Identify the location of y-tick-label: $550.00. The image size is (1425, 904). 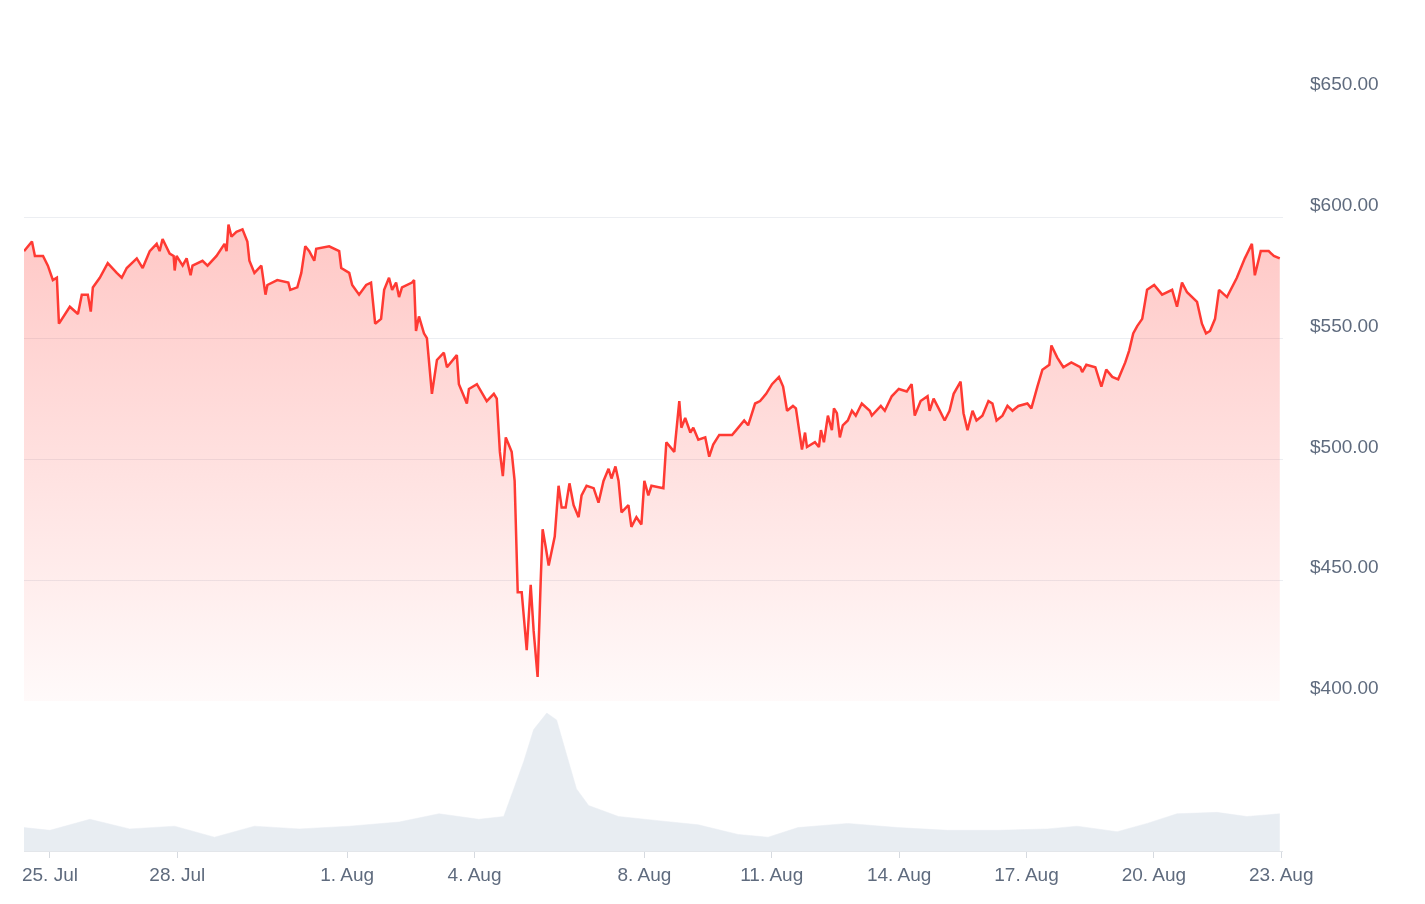
(1344, 325).